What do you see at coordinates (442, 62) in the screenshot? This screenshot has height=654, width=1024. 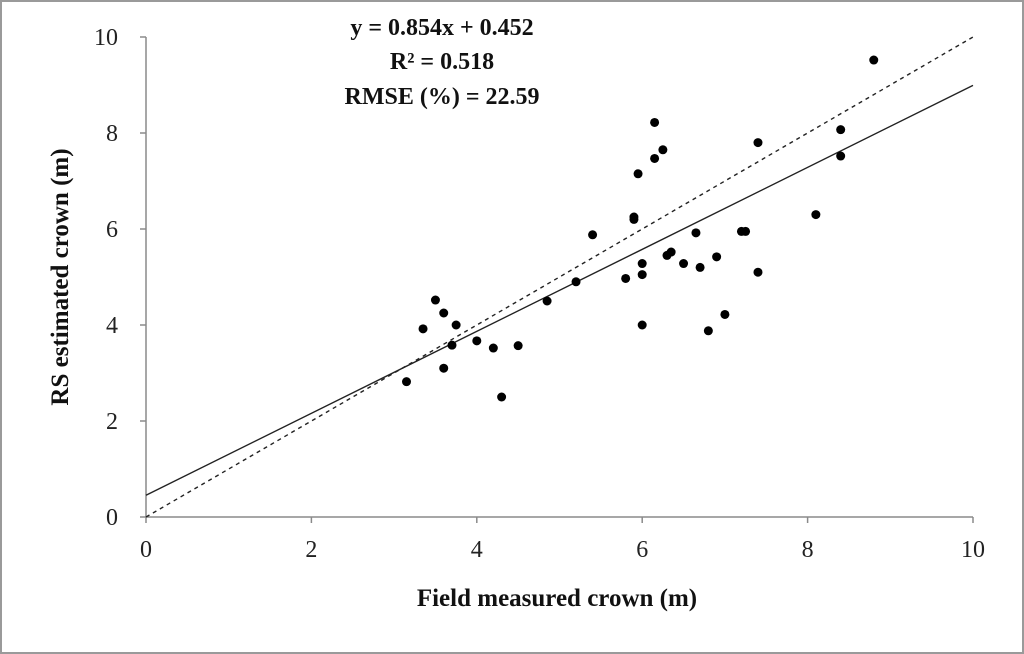 I see `r-squared-label: R² = 0.518` at bounding box center [442, 62].